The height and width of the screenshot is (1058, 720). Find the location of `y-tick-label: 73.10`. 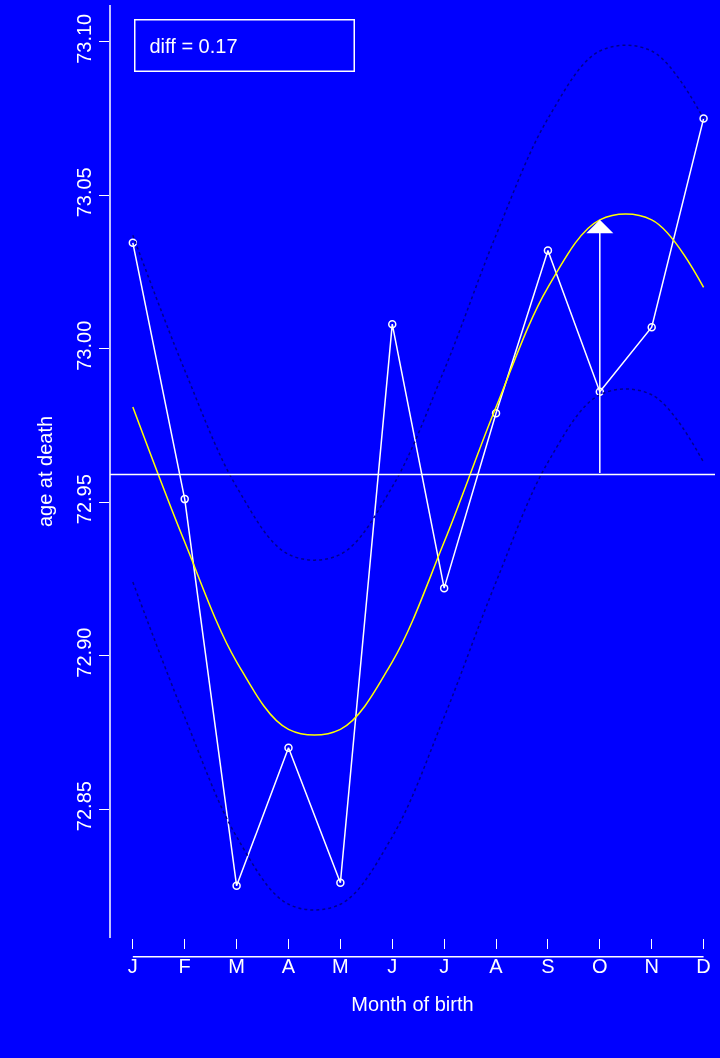

y-tick-label: 73.10 is located at coordinates (84, 38).